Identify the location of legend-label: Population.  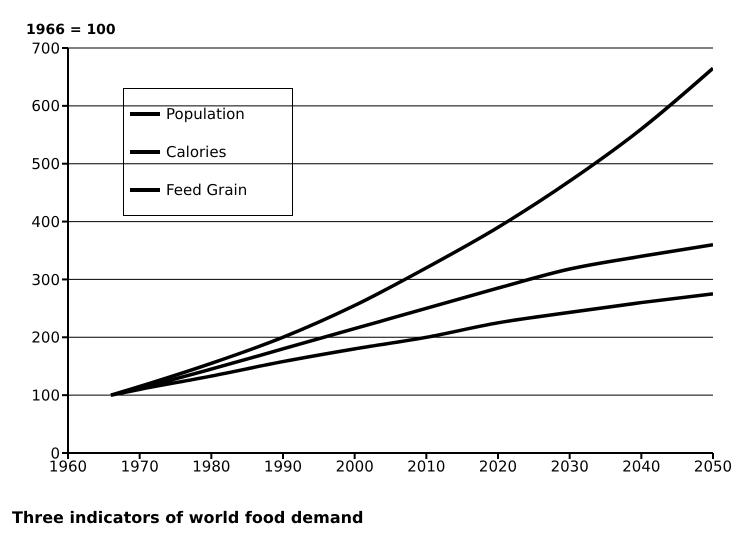
(205, 114).